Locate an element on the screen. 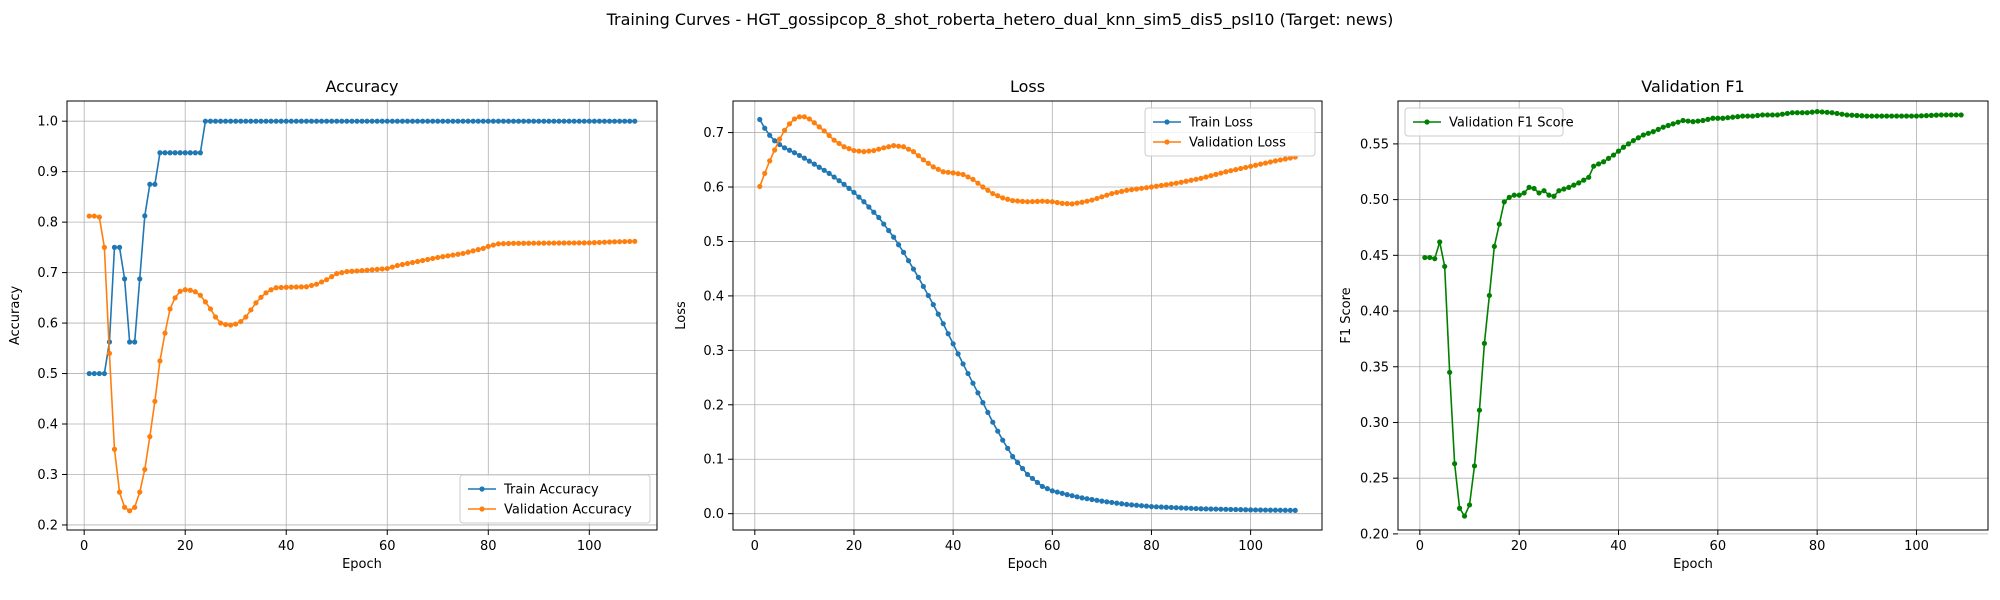 The image size is (2000, 600). y-tick-label: 0.9 is located at coordinates (47, 172).